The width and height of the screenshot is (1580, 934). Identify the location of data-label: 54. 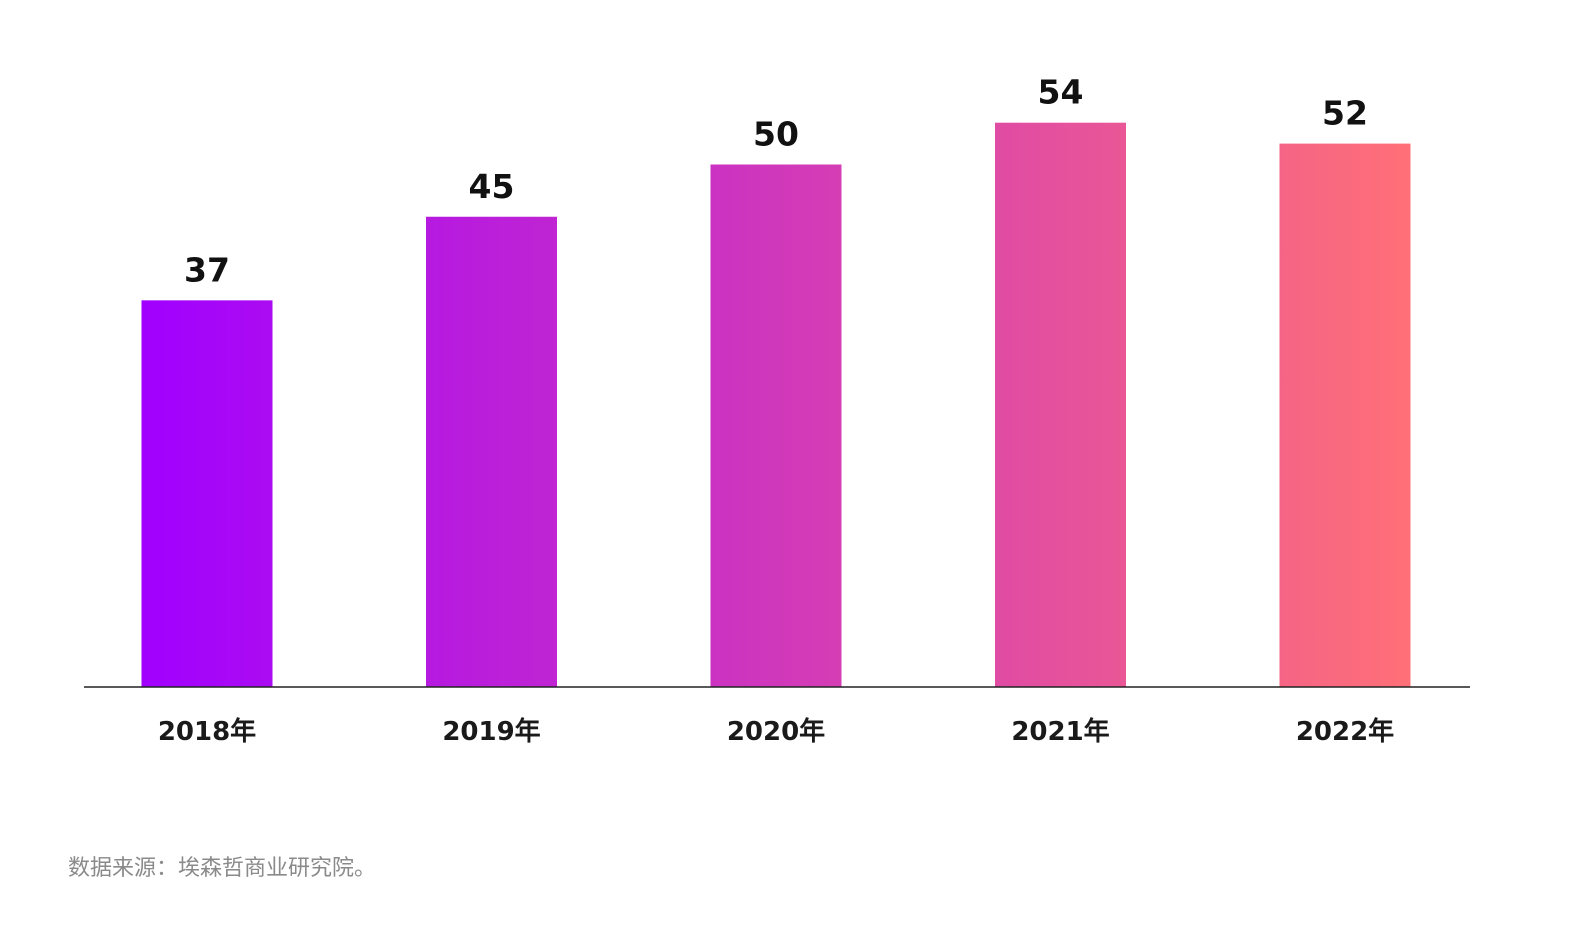
(1061, 92).